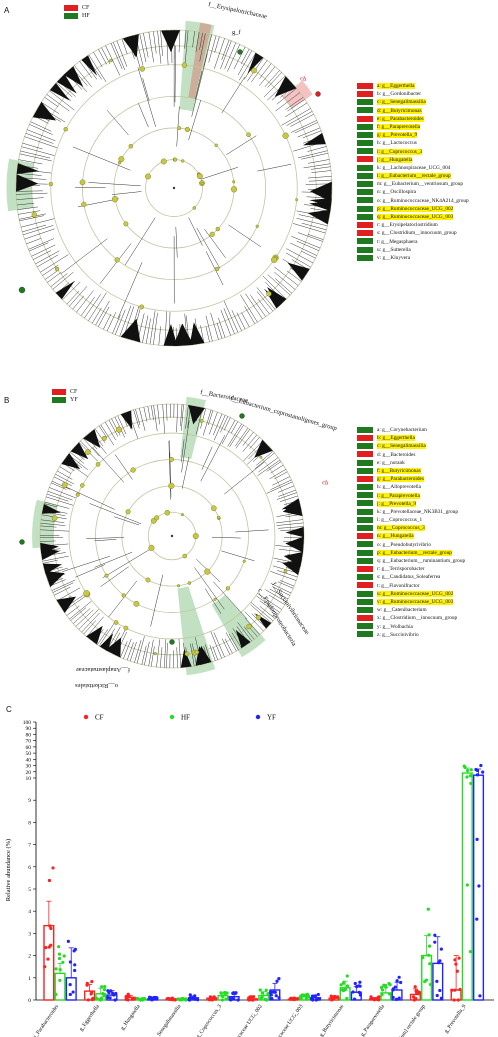 This screenshot has height=1037, width=498. I want to click on taxa-label: f: g__Paraprevotella, so click(399, 126).